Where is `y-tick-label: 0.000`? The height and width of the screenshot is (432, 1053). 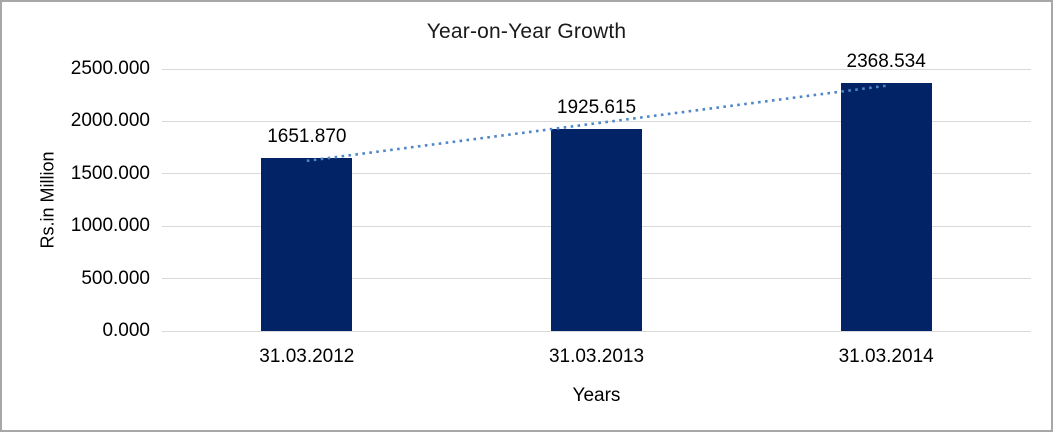
y-tick-label: 0.000 is located at coordinates (126, 330).